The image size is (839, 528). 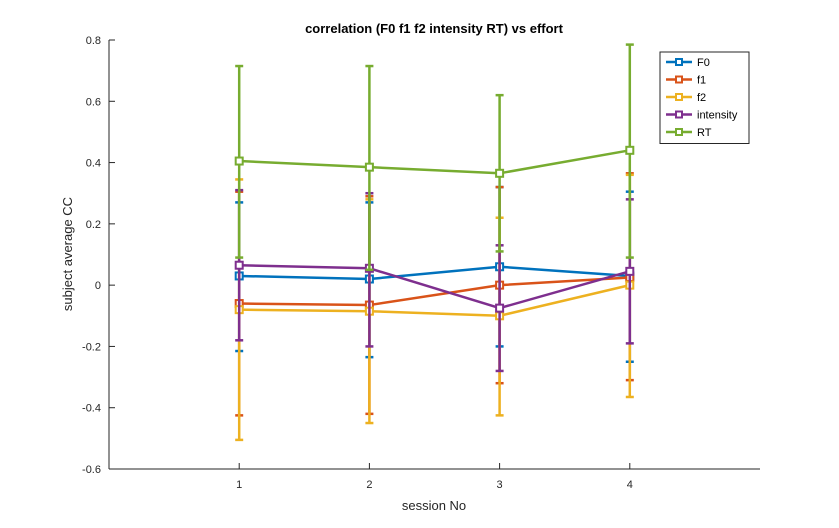 What do you see at coordinates (239, 485) in the screenshot?
I see `x-tick-label: 1` at bounding box center [239, 485].